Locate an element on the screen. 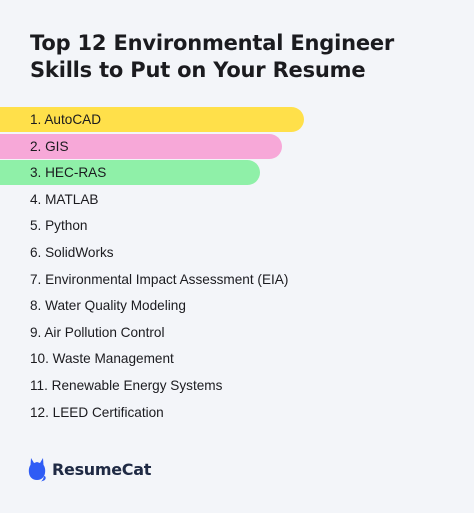 The width and height of the screenshot is (474, 513). title-line-2: Skills to Put on Your Resume is located at coordinates (198, 70).